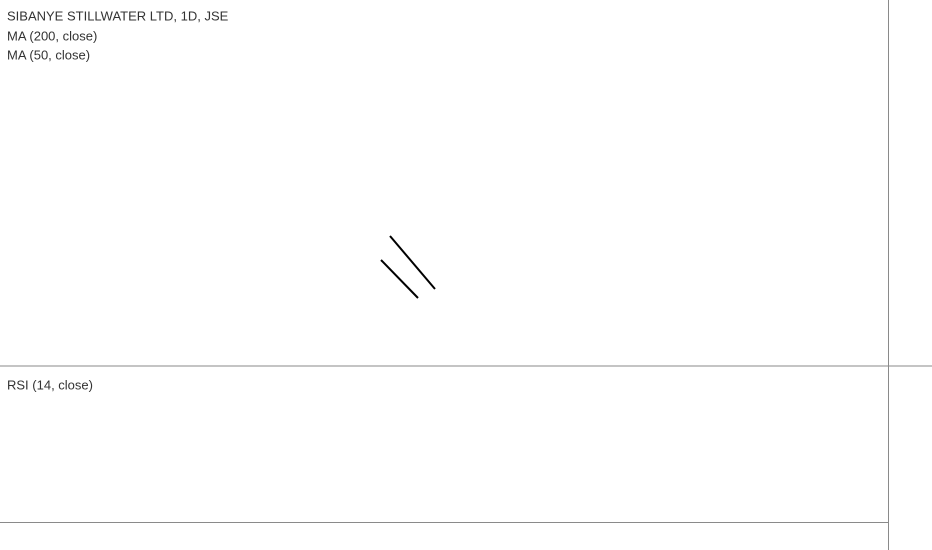 This screenshot has width=932, height=550. Describe the element at coordinates (118, 15) in the screenshot. I see `chart-title: SIBANYE STILLWATER LTD, 1D, JSE` at that location.